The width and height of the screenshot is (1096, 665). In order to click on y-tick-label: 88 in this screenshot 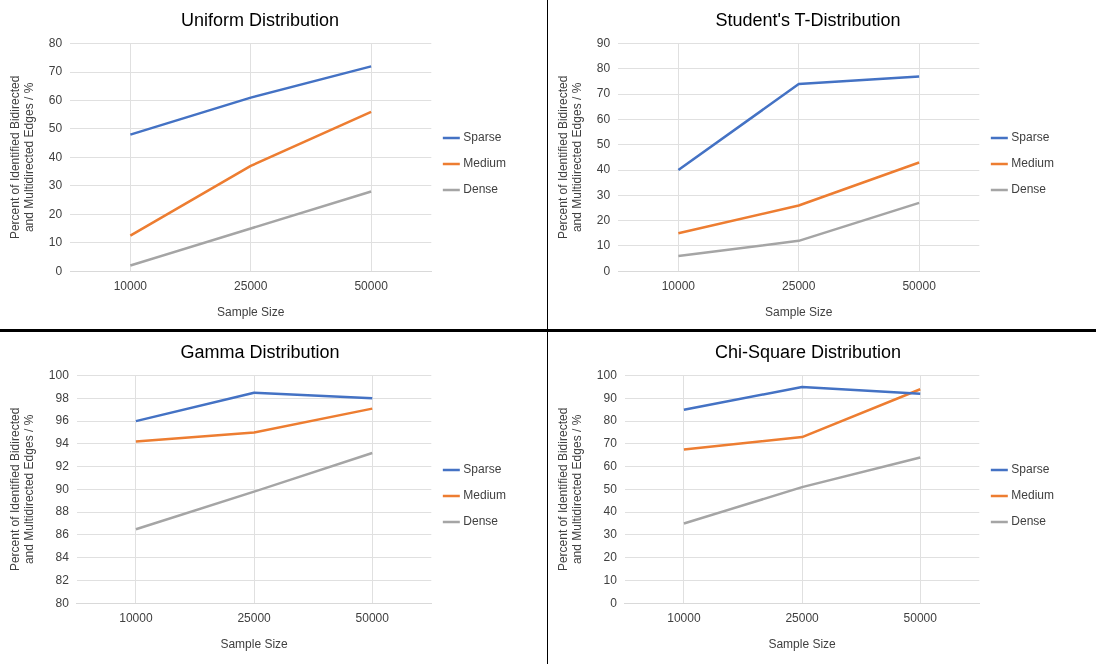, I will do `click(62, 511)`.